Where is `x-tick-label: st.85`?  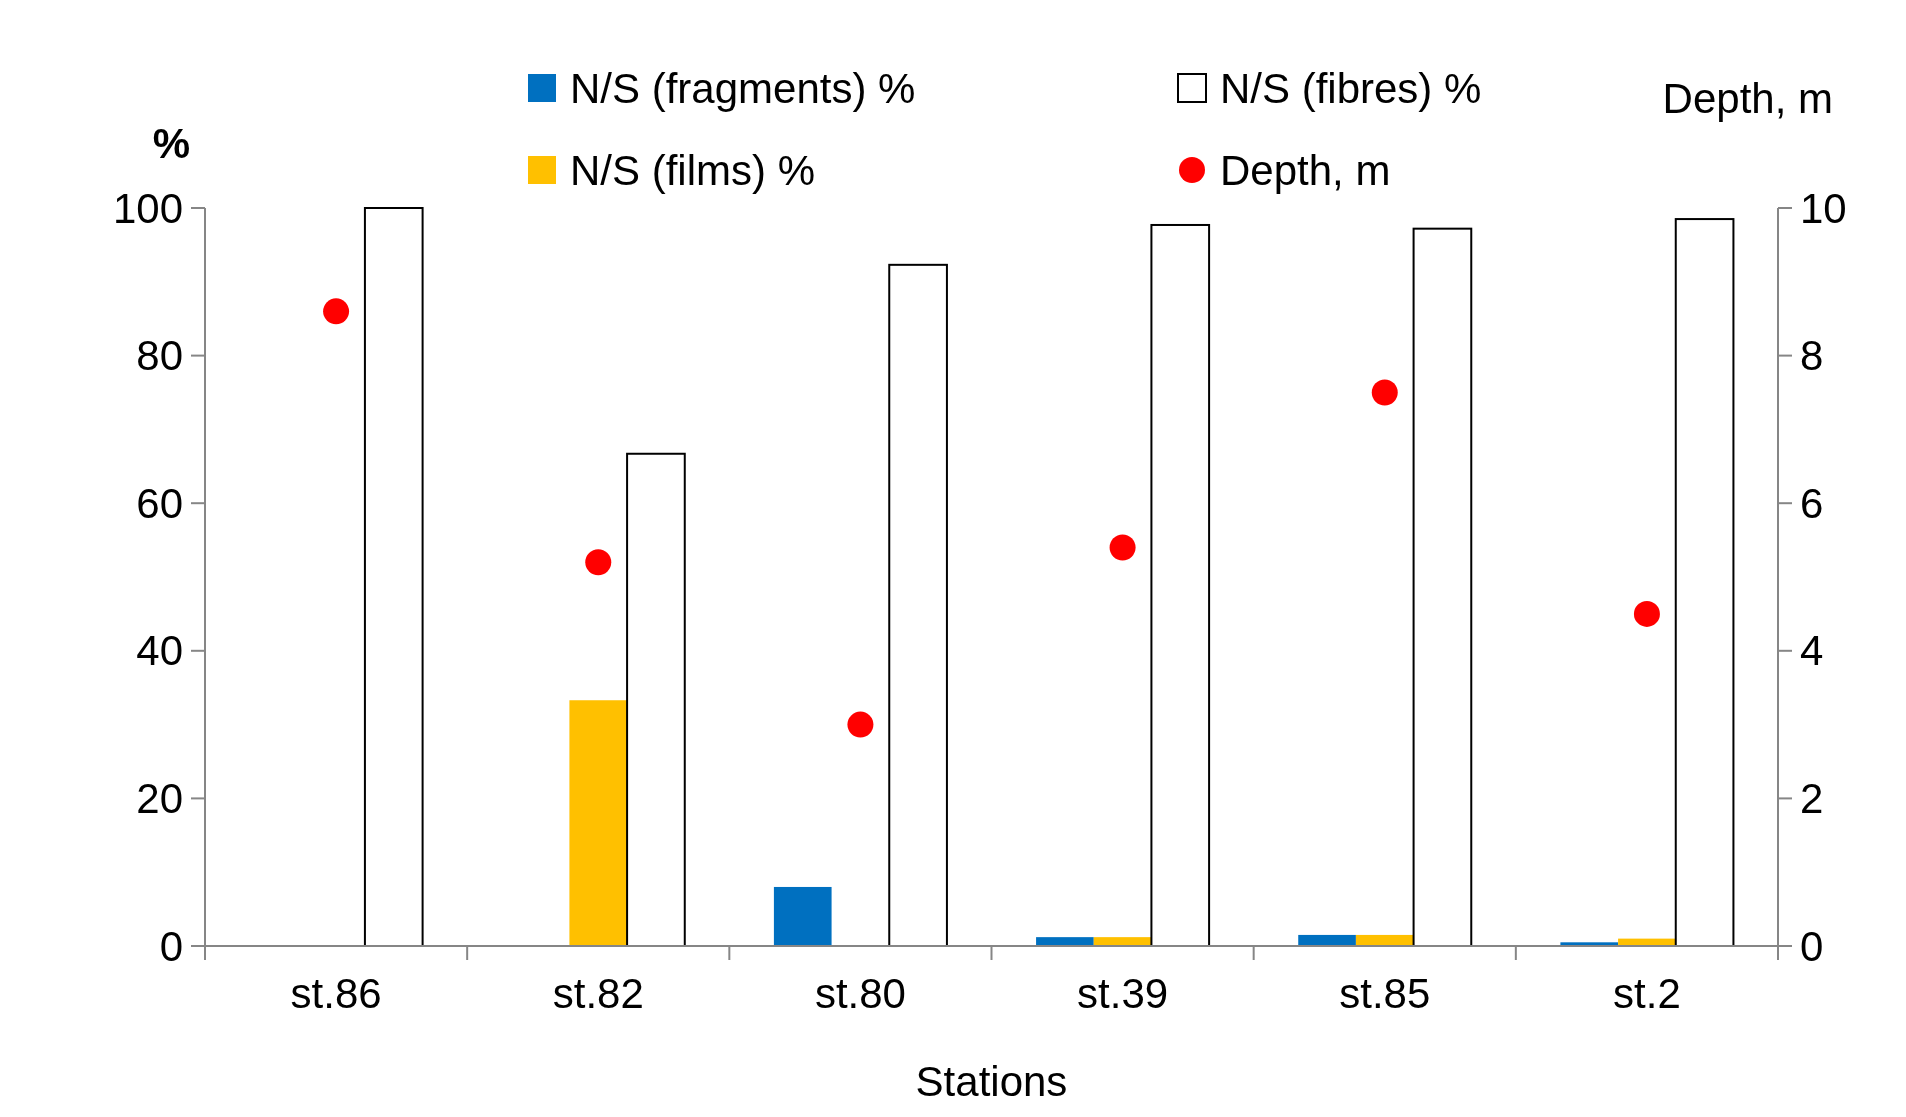
x-tick-label: st.85 is located at coordinates (1385, 993).